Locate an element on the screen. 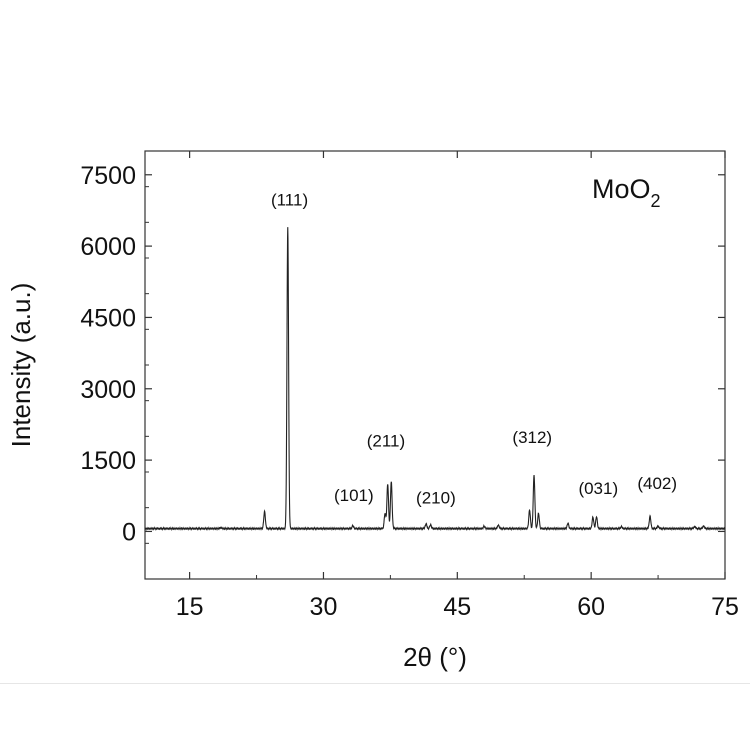 The width and height of the screenshot is (750, 750). y-axis-label: Intensity (a.u.) is located at coordinates (21, 365).